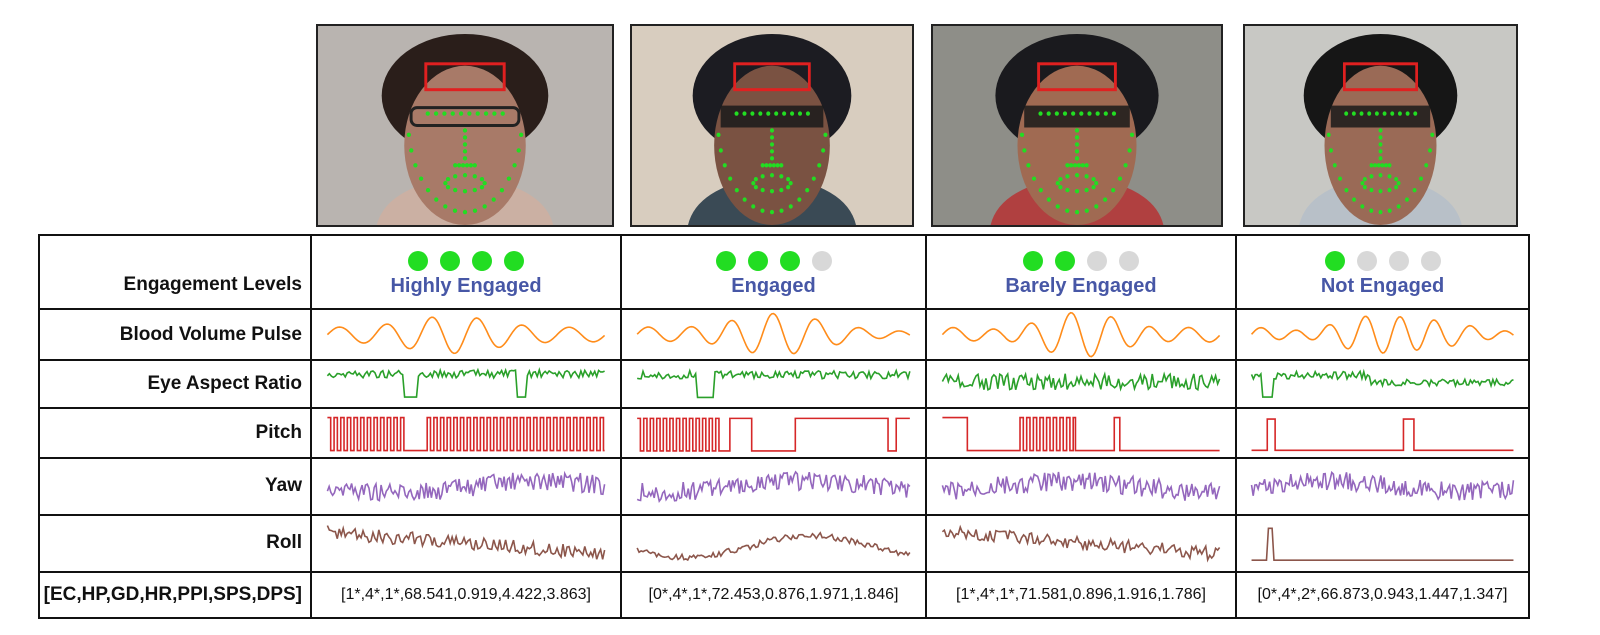 Image resolution: width=1600 pixels, height=635 pixels. I want to click on forehead-roi-box, so click(1380, 77).